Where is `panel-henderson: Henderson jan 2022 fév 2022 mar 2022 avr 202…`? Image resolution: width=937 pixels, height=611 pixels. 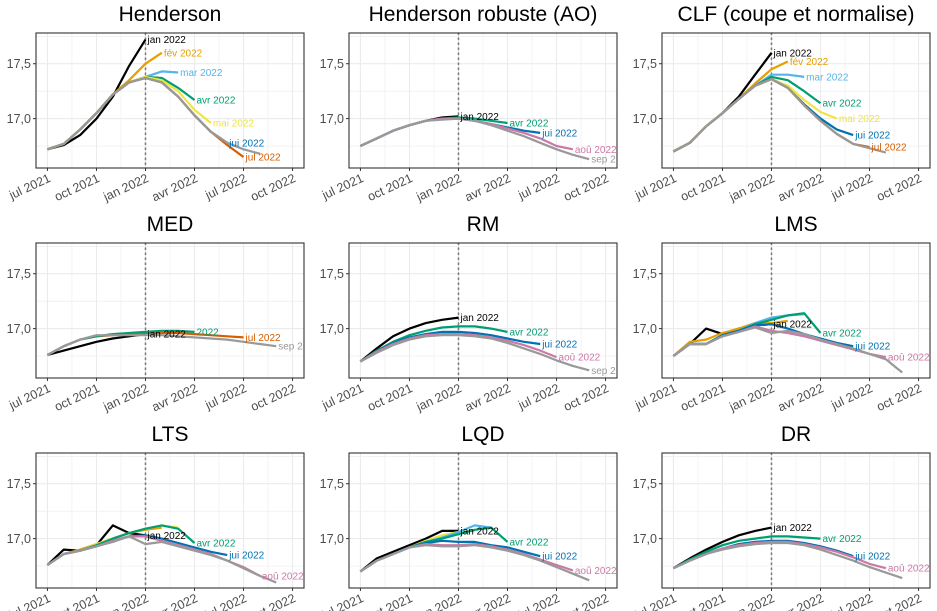
panel-henderson: Henderson jan 2022 fév 2022 mar 2022 avr 202… is located at coordinates (155, 103).